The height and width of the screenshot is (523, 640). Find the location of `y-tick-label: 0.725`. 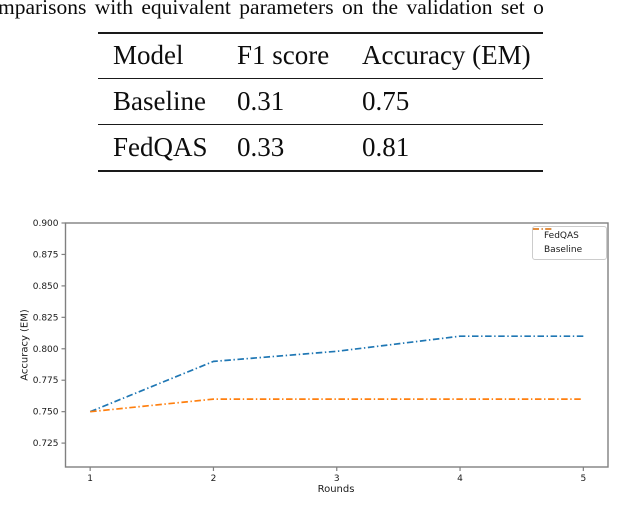

y-tick-label: 0.725 is located at coordinates (46, 444).